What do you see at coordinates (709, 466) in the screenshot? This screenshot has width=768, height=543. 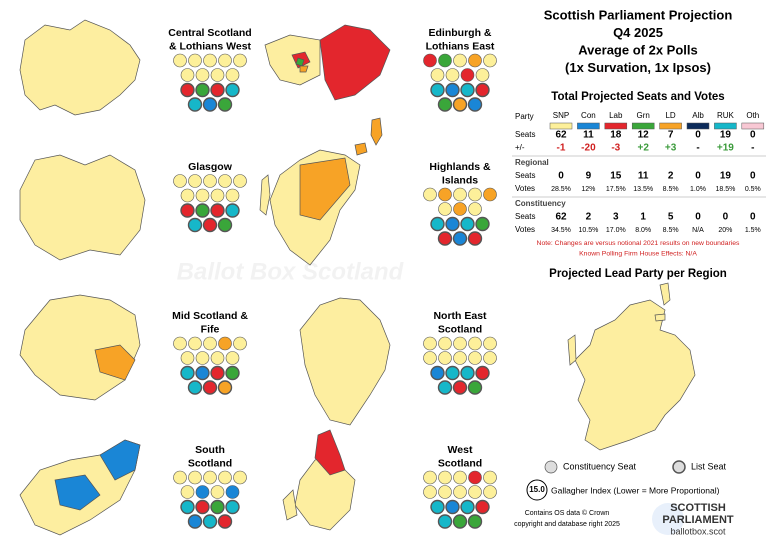 I see `legend-label: List Seat` at bounding box center [709, 466].